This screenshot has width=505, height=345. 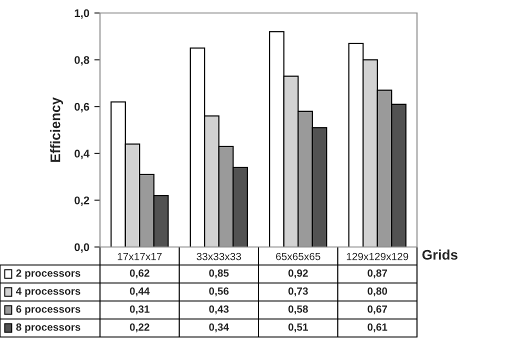 I want to click on y-tick-label: 0,4, so click(x=82, y=155).